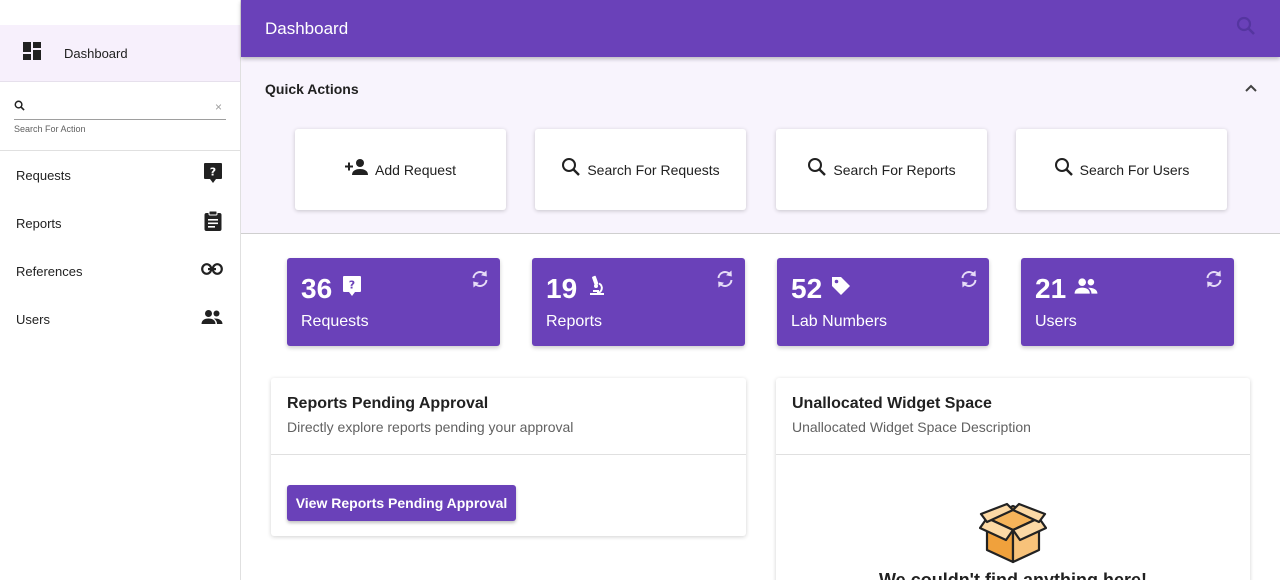  Describe the element at coordinates (760, 28) in the screenshot. I see `app-header: Dashboard` at that location.